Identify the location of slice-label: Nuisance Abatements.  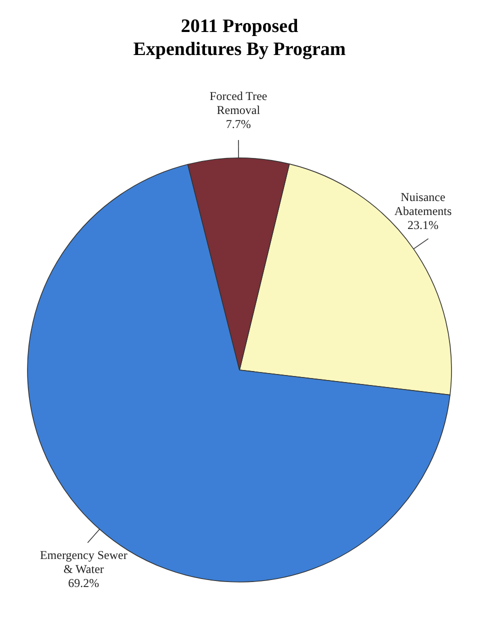
(423, 204).